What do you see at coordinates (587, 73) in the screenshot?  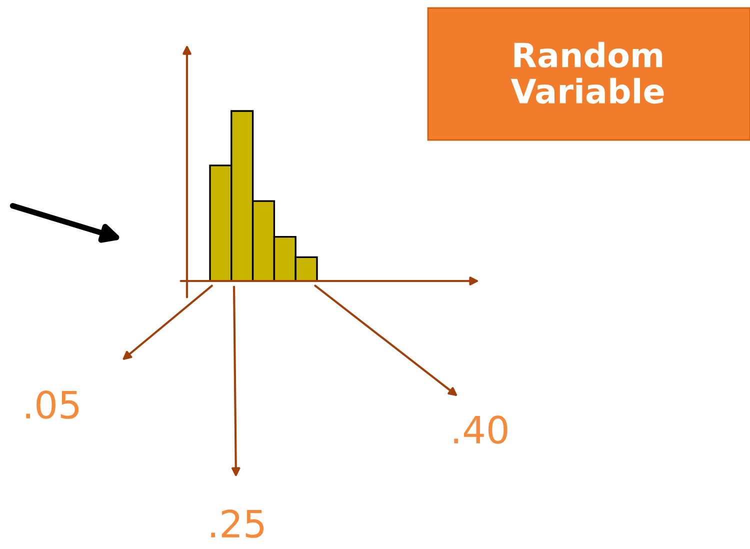 I see `text: Random Variable` at bounding box center [587, 73].